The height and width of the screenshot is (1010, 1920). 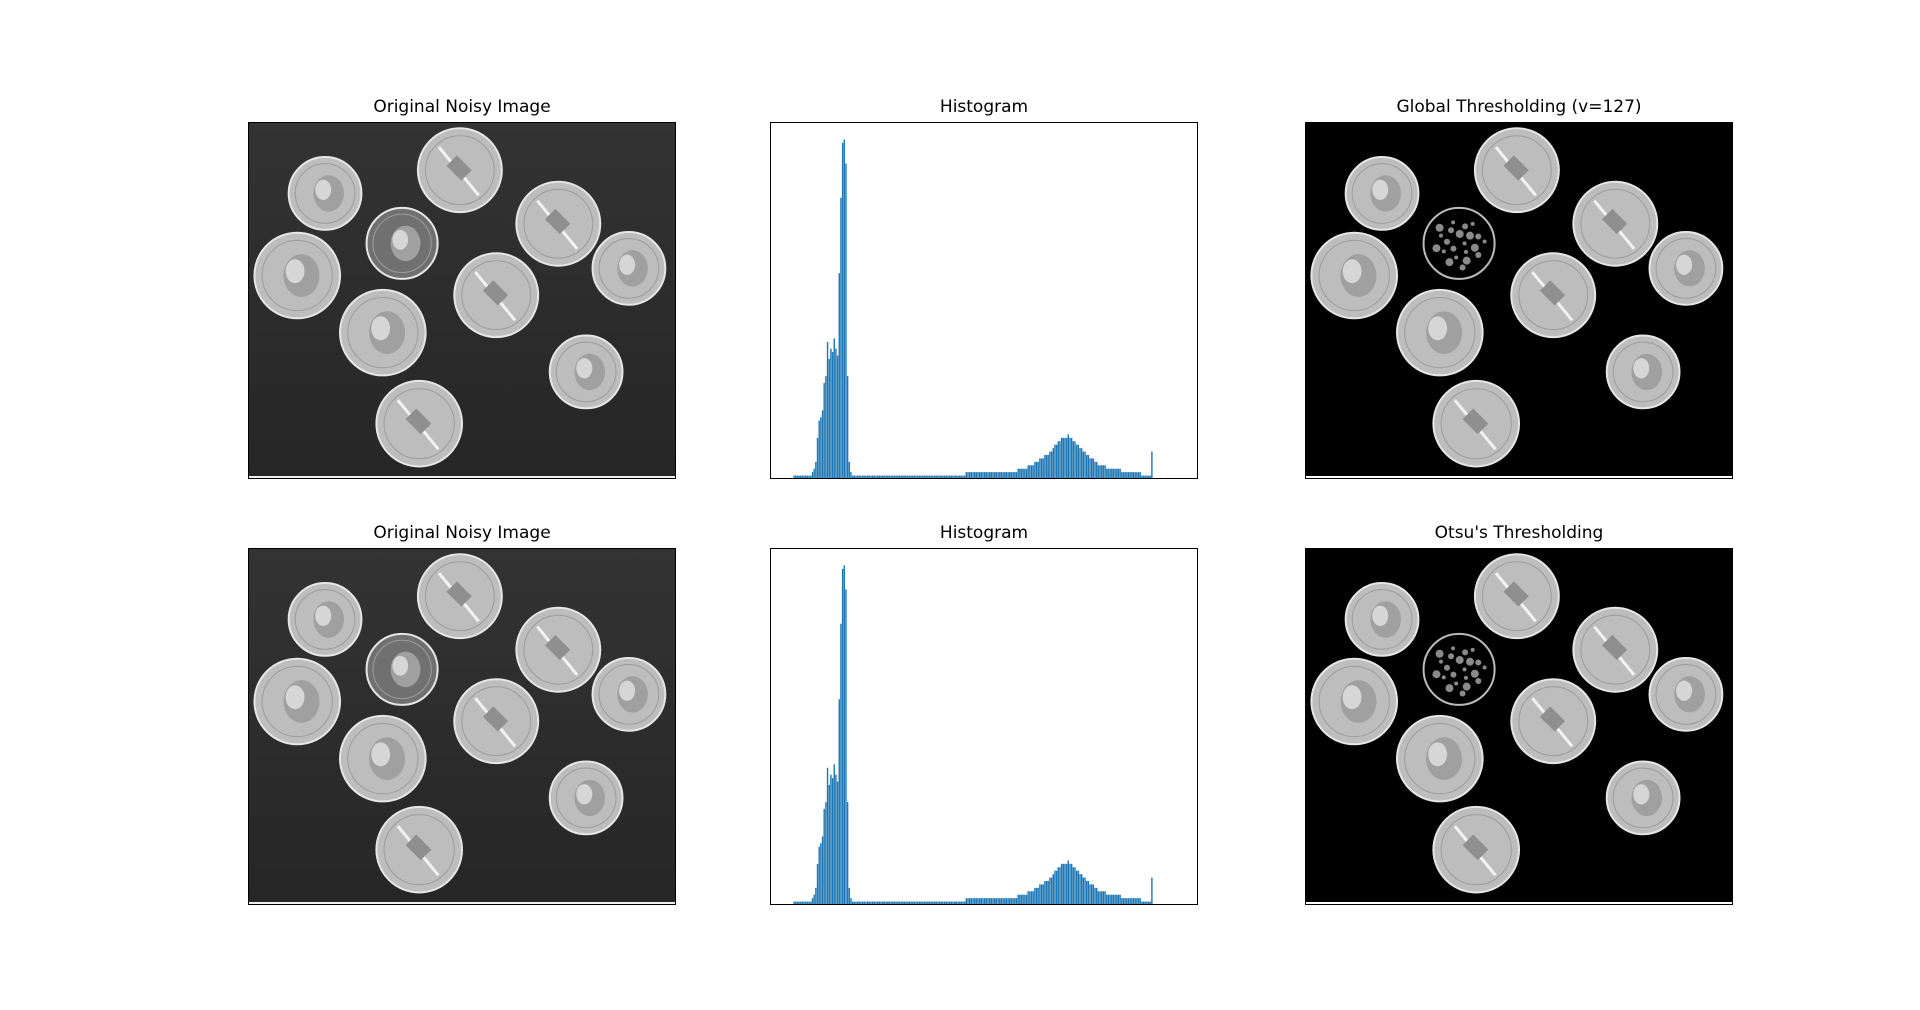 What do you see at coordinates (984, 288) in the screenshot?
I see `panel-2: Histogram` at bounding box center [984, 288].